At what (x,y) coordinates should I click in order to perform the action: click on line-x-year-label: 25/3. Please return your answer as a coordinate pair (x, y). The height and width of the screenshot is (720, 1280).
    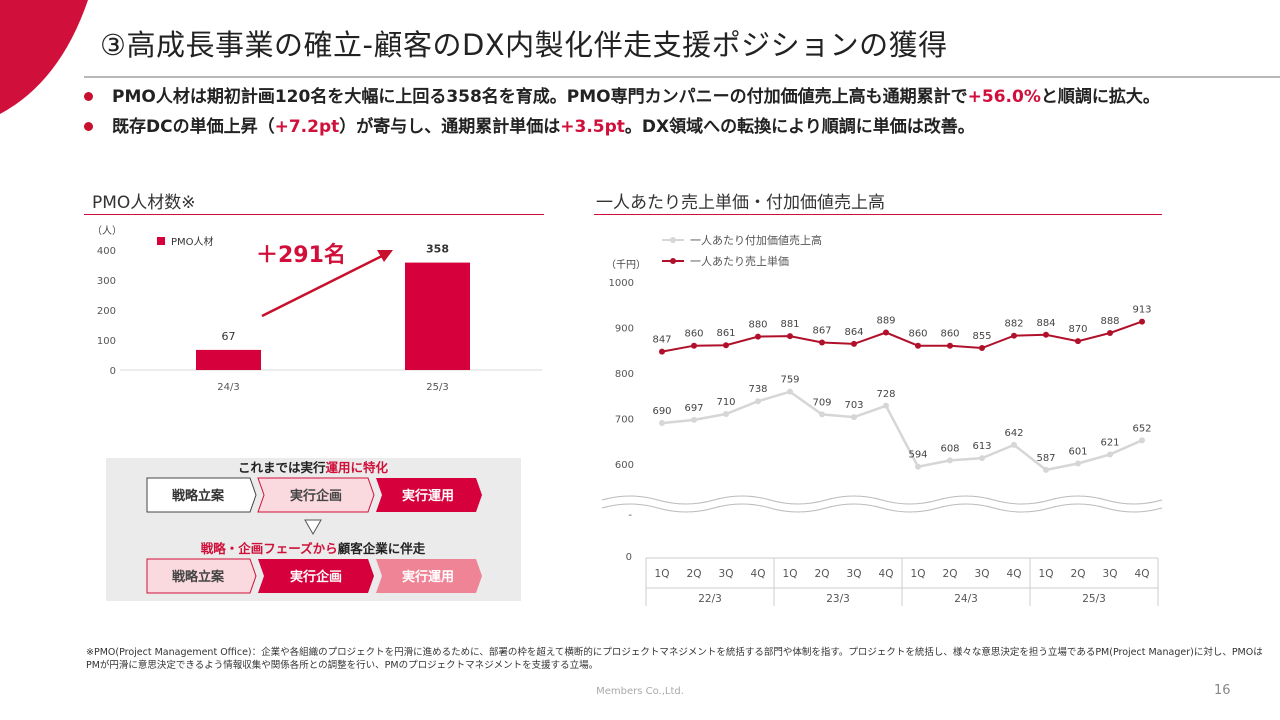
    Looking at the image, I should click on (1094, 599).